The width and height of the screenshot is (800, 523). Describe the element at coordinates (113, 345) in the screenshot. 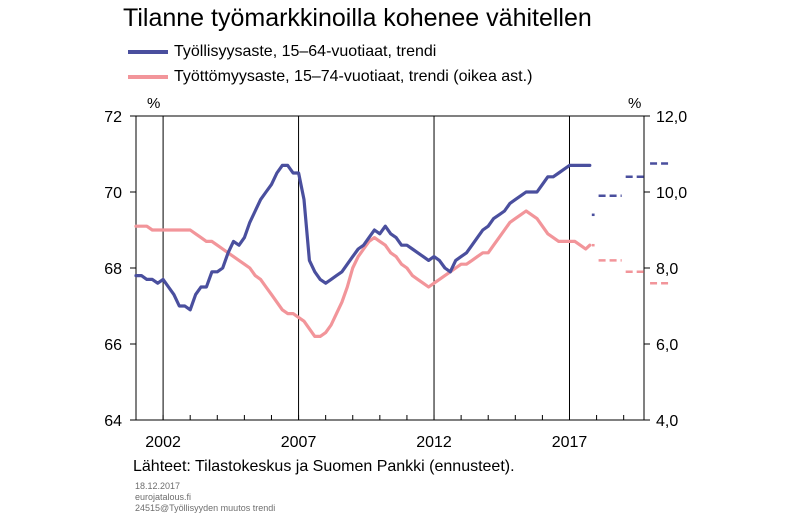

I see `y-left-tick-label: 66` at that location.